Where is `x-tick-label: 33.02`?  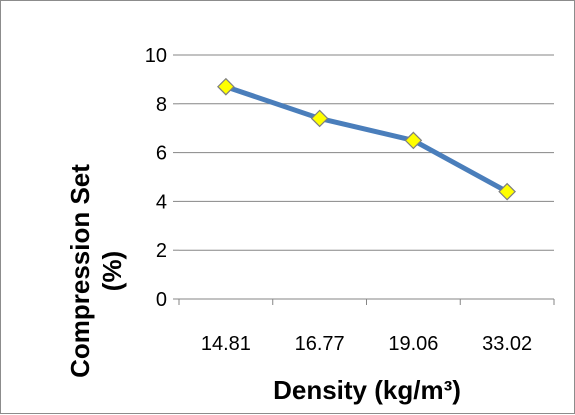
x-tick-label: 33.02 is located at coordinates (507, 344).